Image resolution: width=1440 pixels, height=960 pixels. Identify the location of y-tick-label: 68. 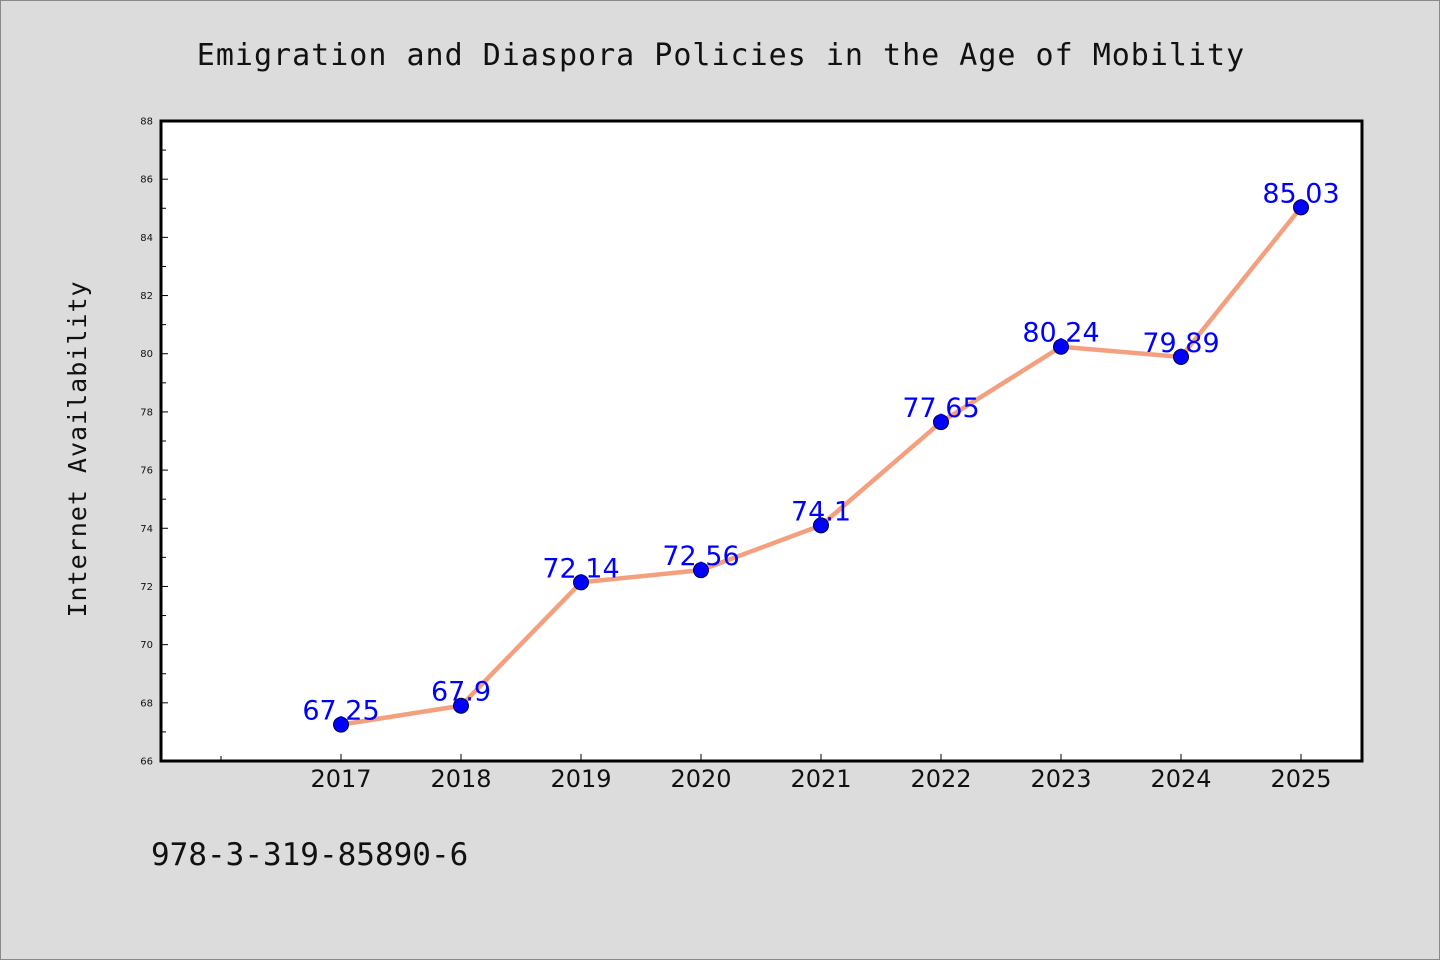
(146, 703).